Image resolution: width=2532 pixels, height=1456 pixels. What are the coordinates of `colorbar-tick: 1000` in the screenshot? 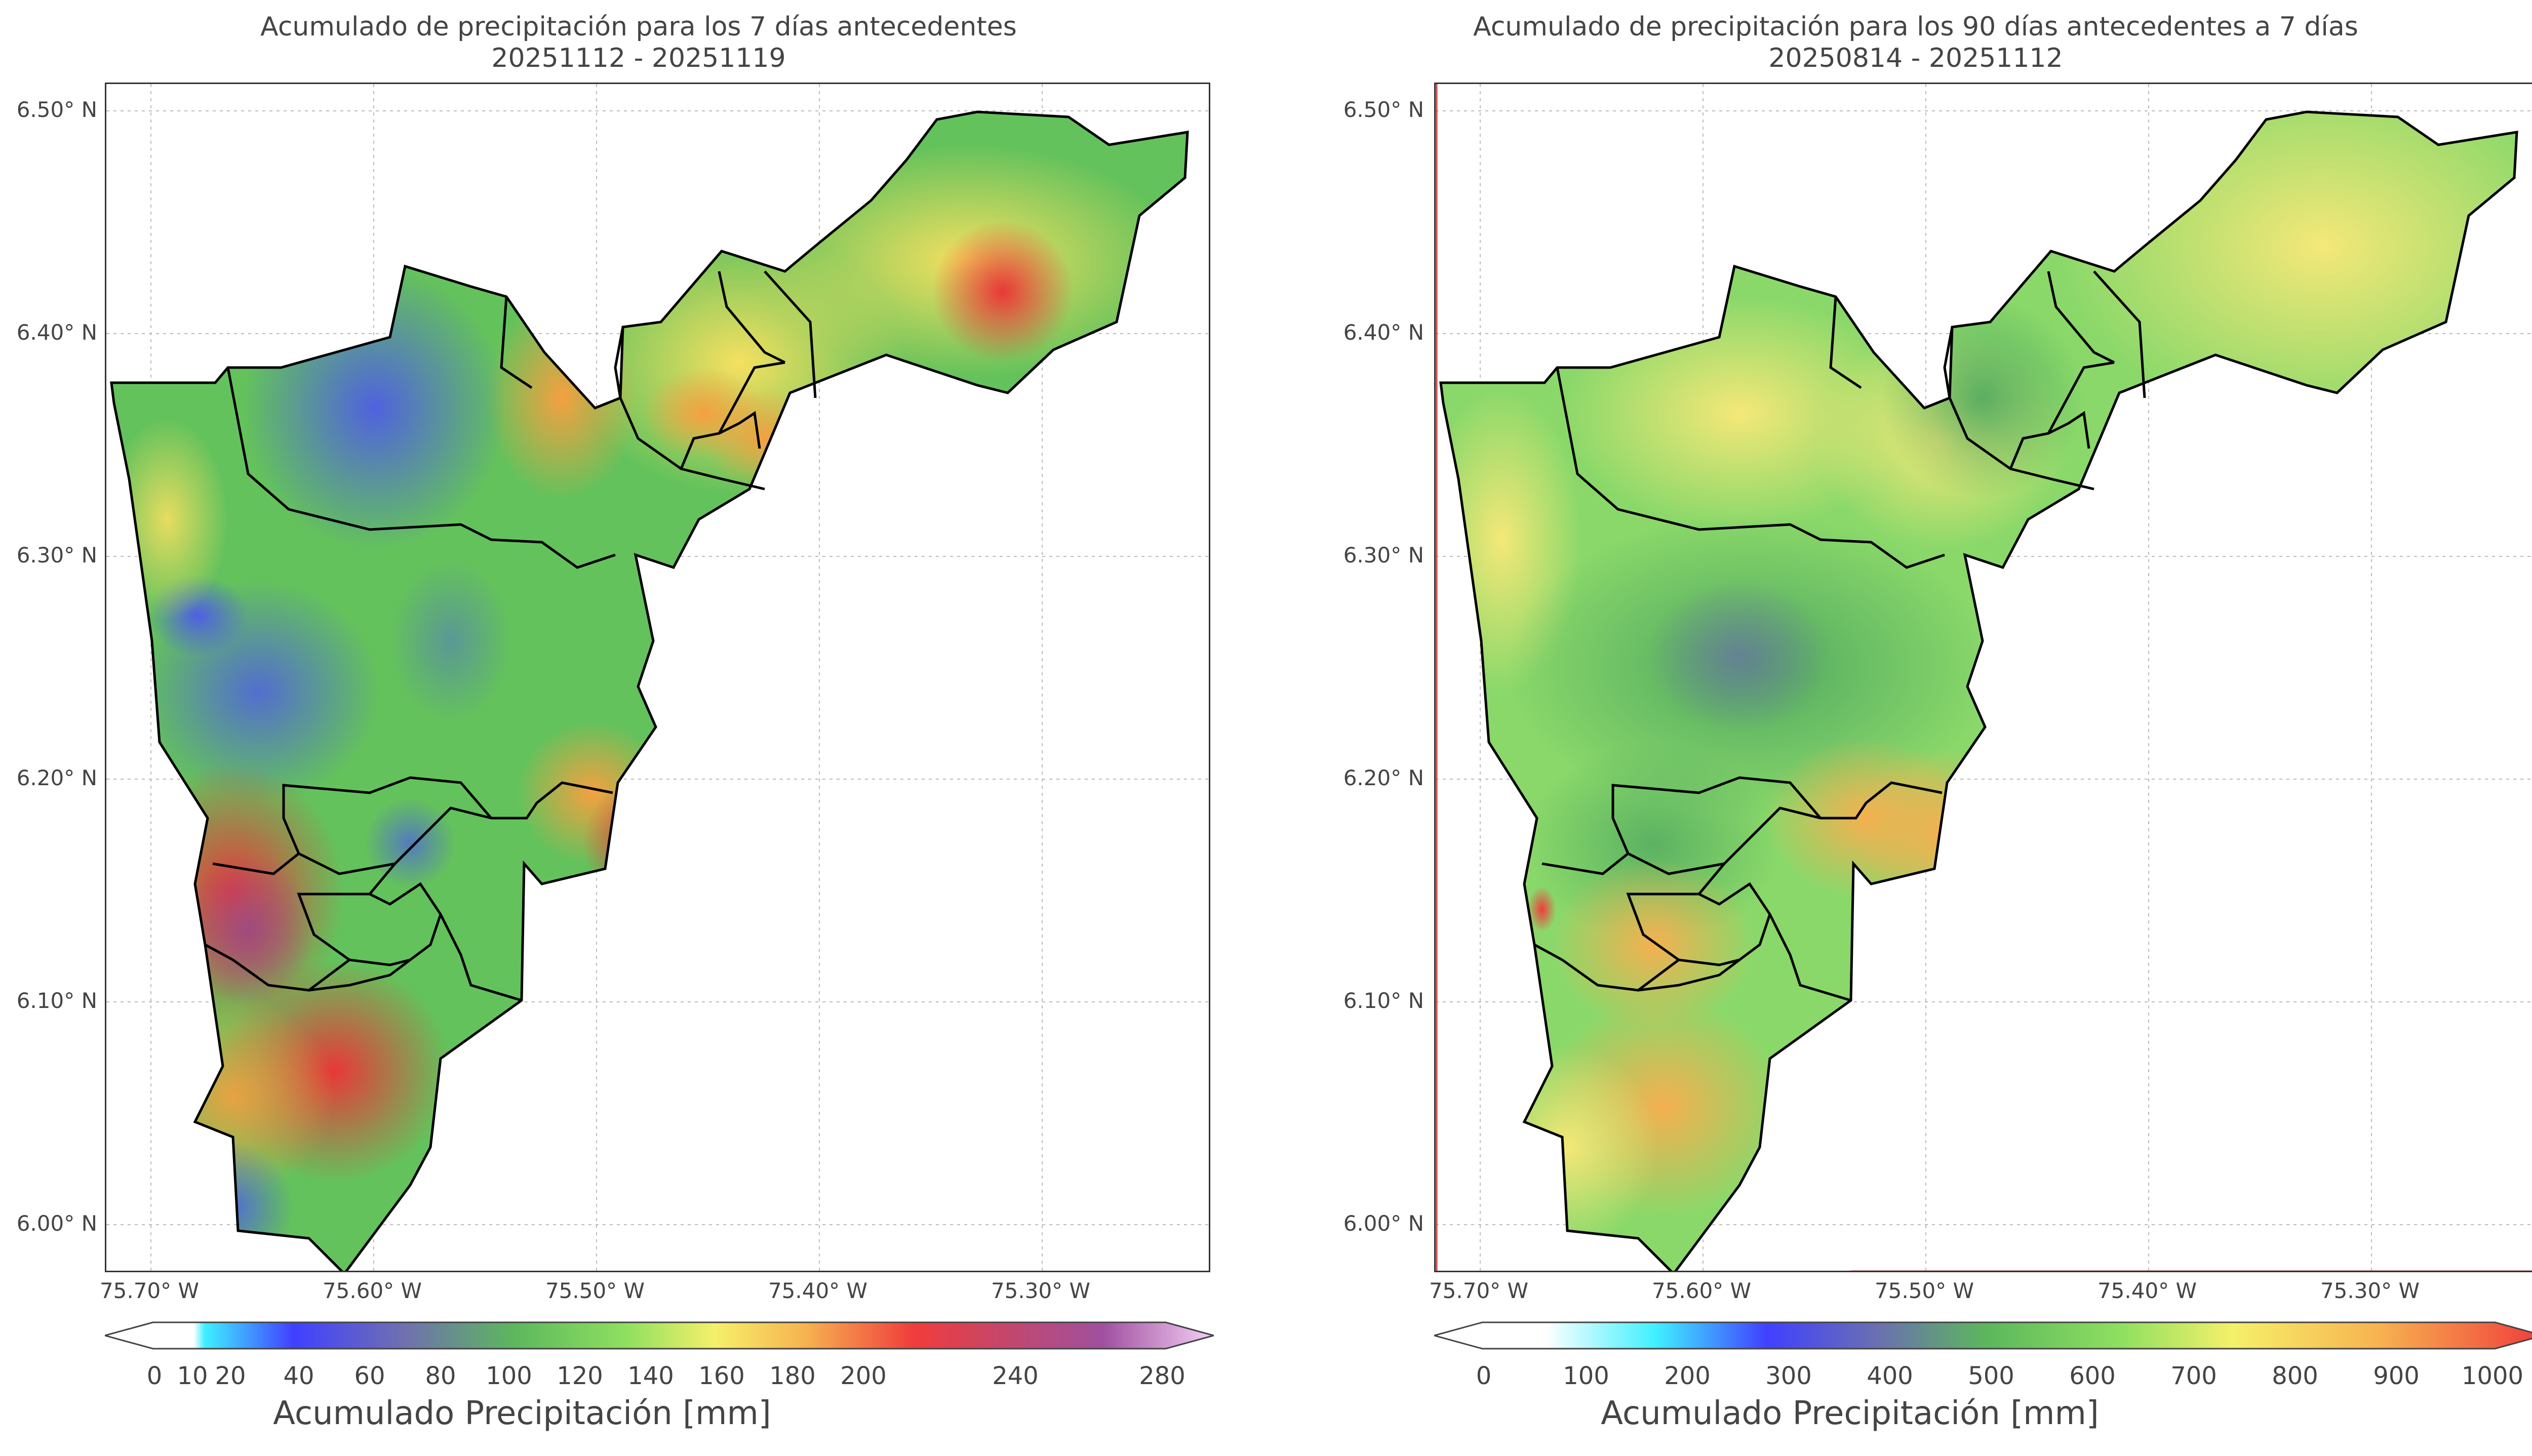 It's located at (2492, 1376).